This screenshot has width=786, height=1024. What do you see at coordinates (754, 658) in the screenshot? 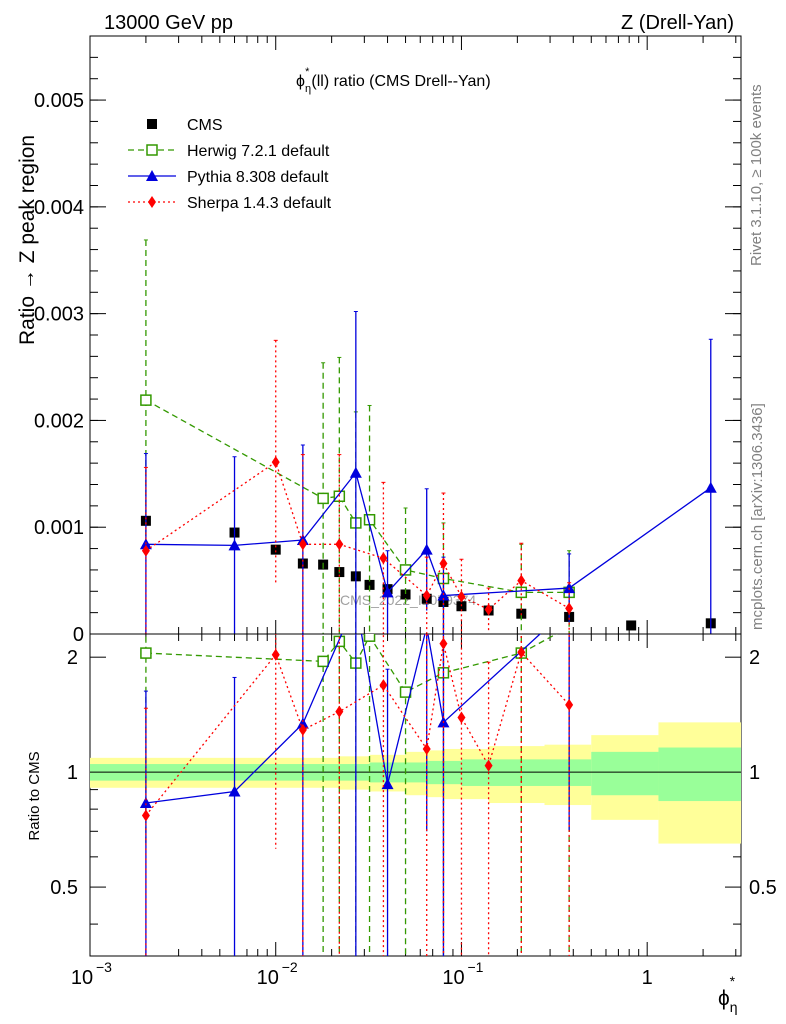
I see `ratio-ytick-label-right: 2` at bounding box center [754, 658].